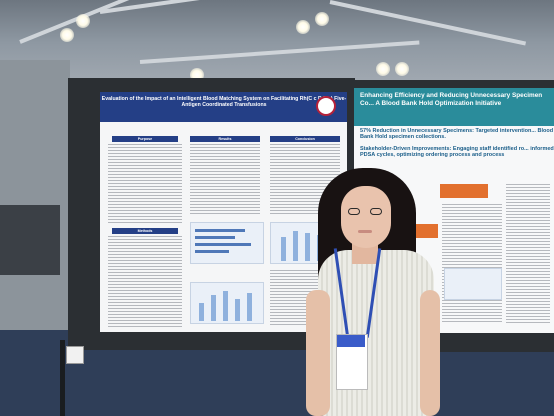  What do you see at coordinates (366, 217) in the screenshot?
I see `presenter-face` at bounding box center [366, 217].